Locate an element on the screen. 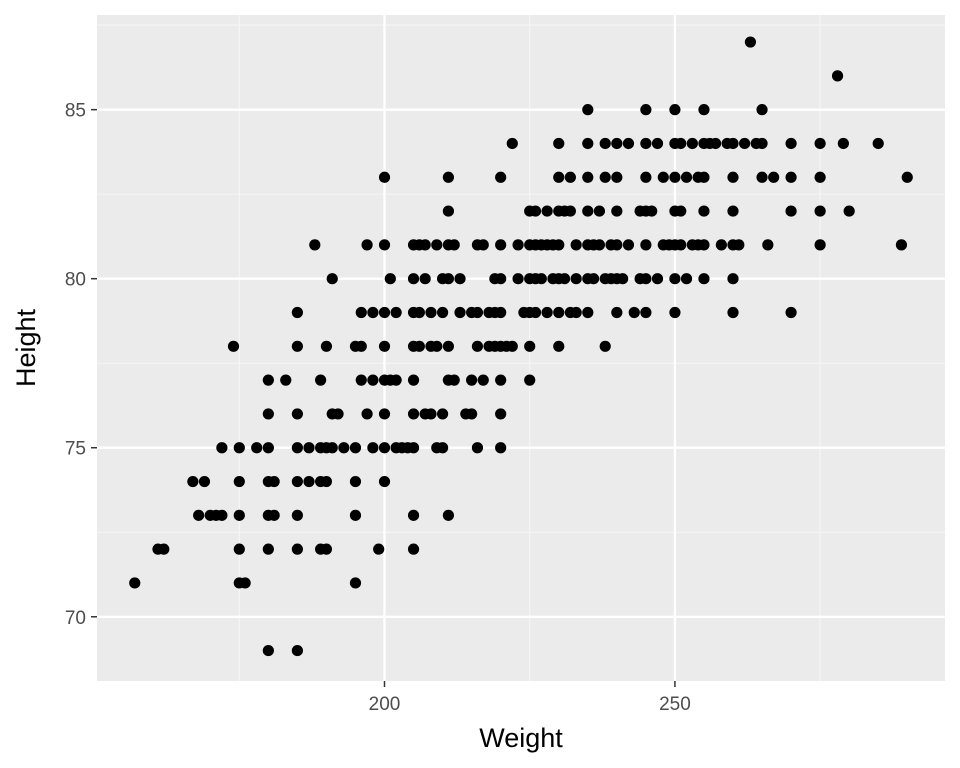  x-axis-title: Weight is located at coordinates (521, 738).